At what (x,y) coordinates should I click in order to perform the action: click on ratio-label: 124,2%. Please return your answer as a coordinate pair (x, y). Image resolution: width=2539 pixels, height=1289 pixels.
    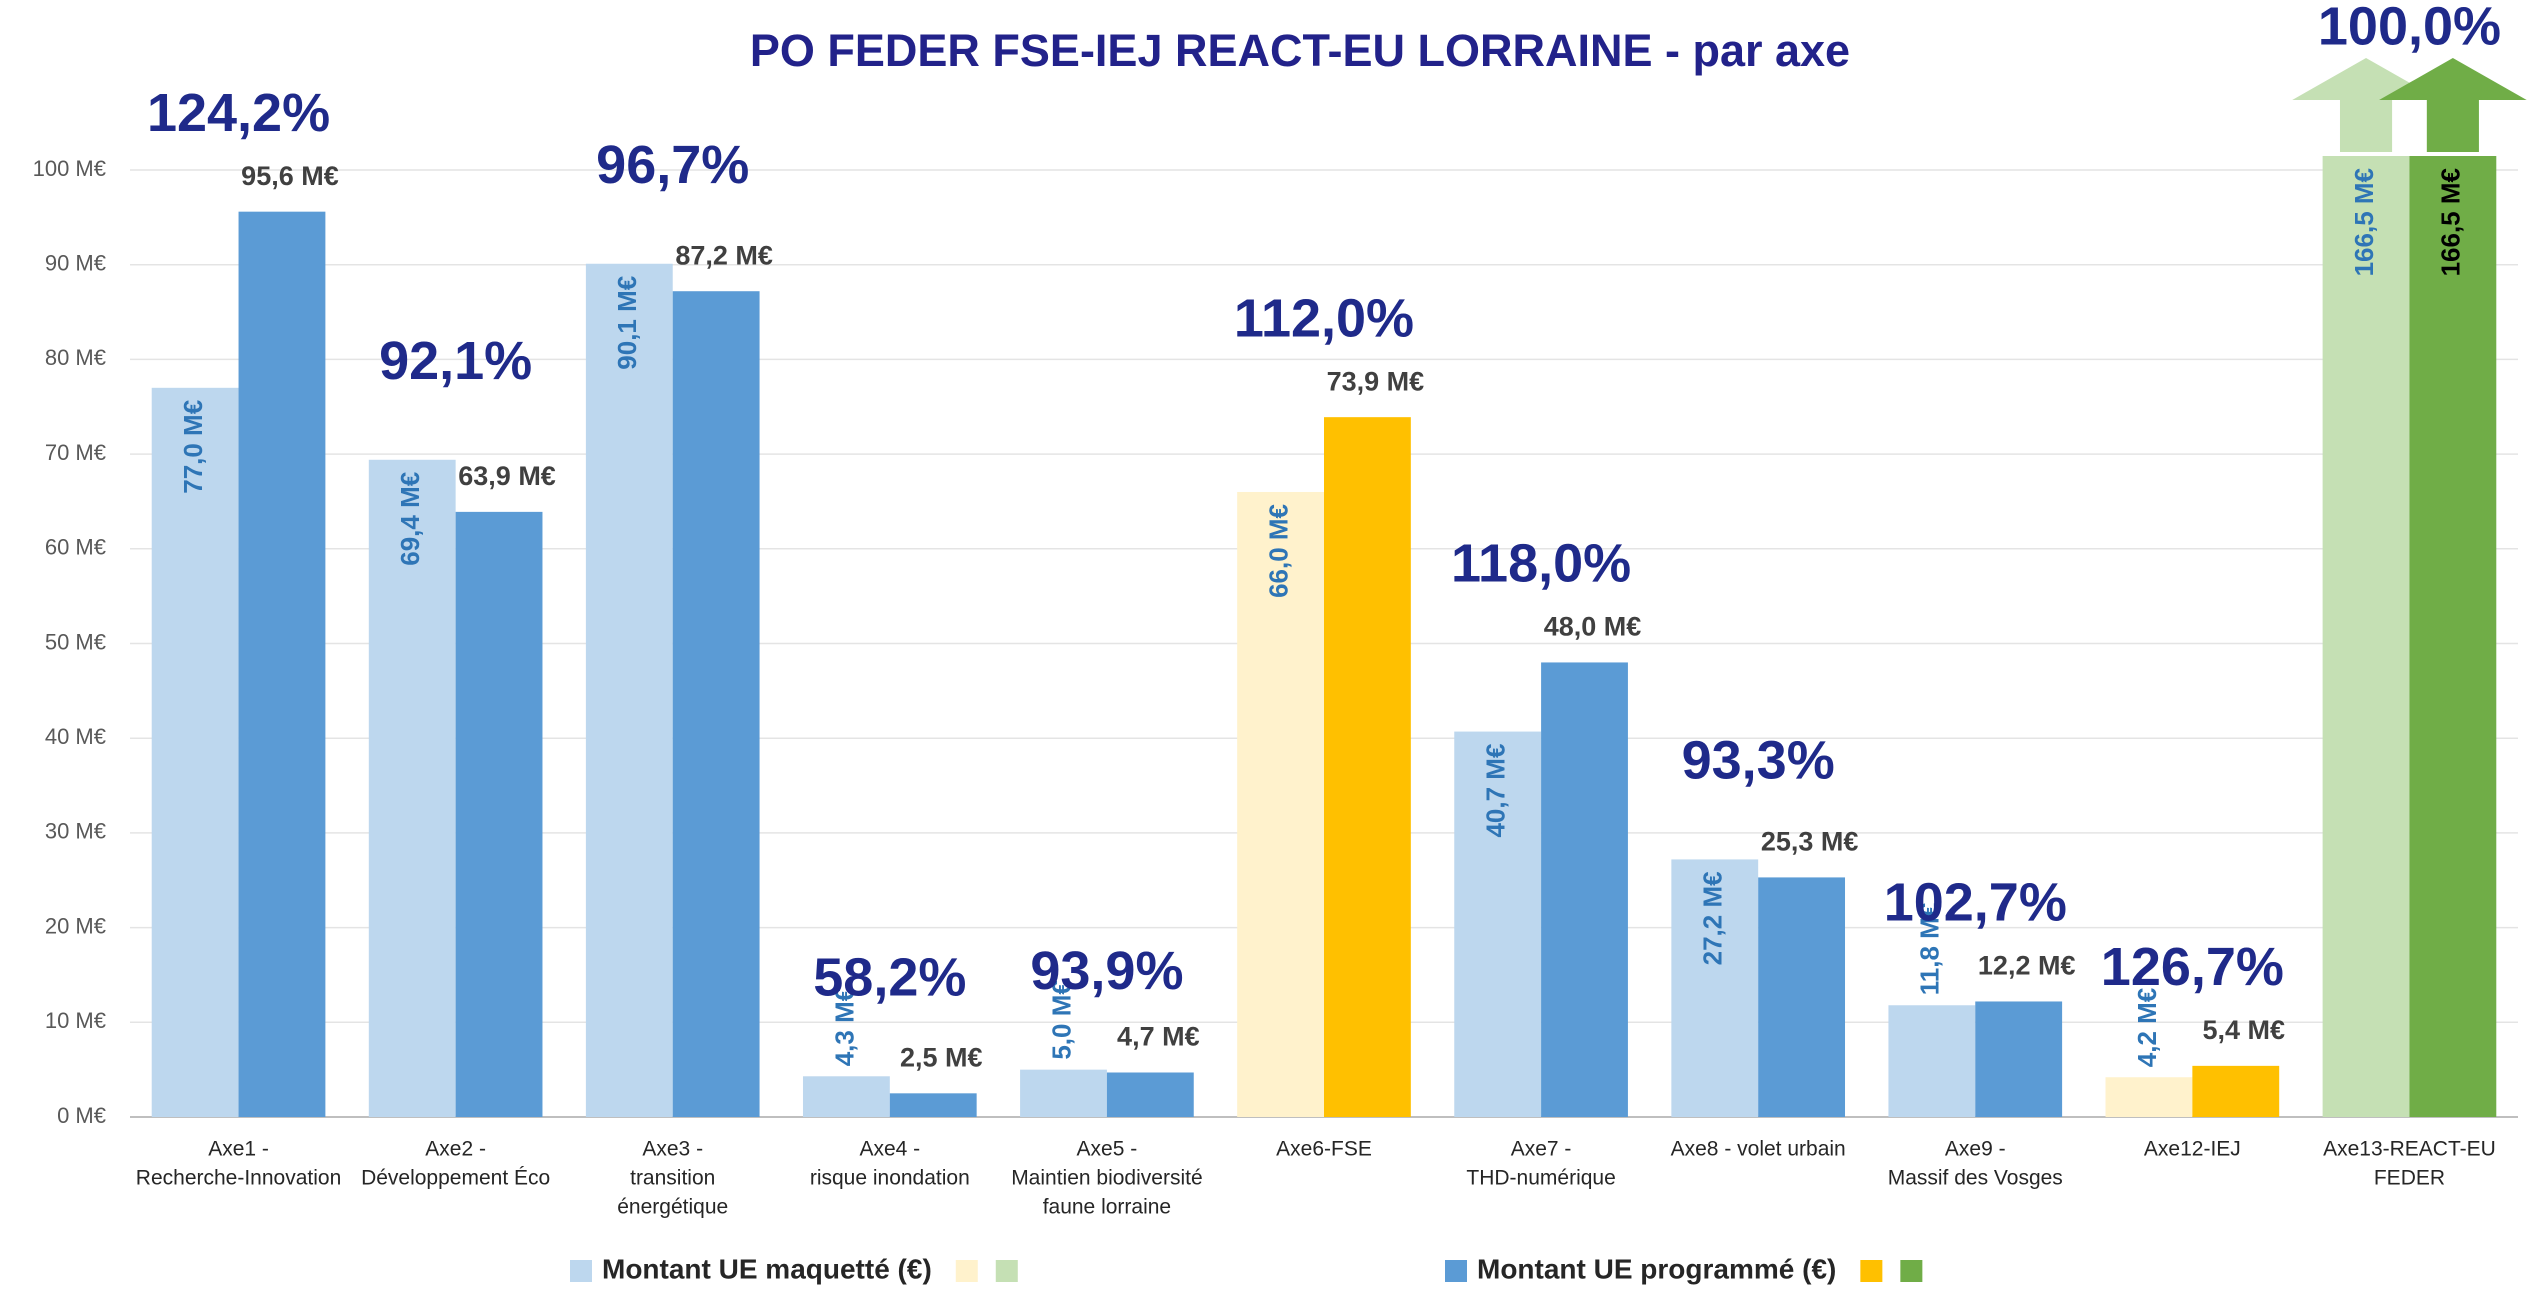
    Looking at the image, I should click on (238, 113).